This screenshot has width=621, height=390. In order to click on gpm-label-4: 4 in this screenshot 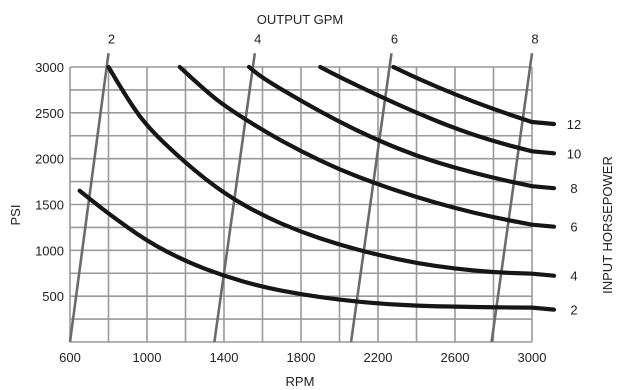, I will do `click(257, 38)`.